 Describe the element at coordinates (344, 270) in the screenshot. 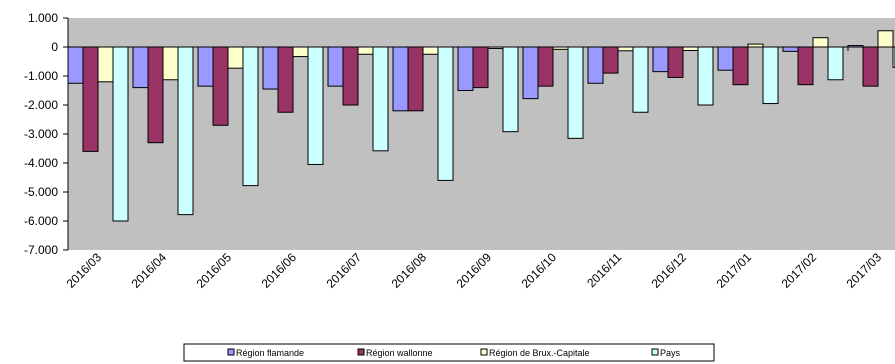

I see `x-axis-tick-label: 2016/07` at that location.